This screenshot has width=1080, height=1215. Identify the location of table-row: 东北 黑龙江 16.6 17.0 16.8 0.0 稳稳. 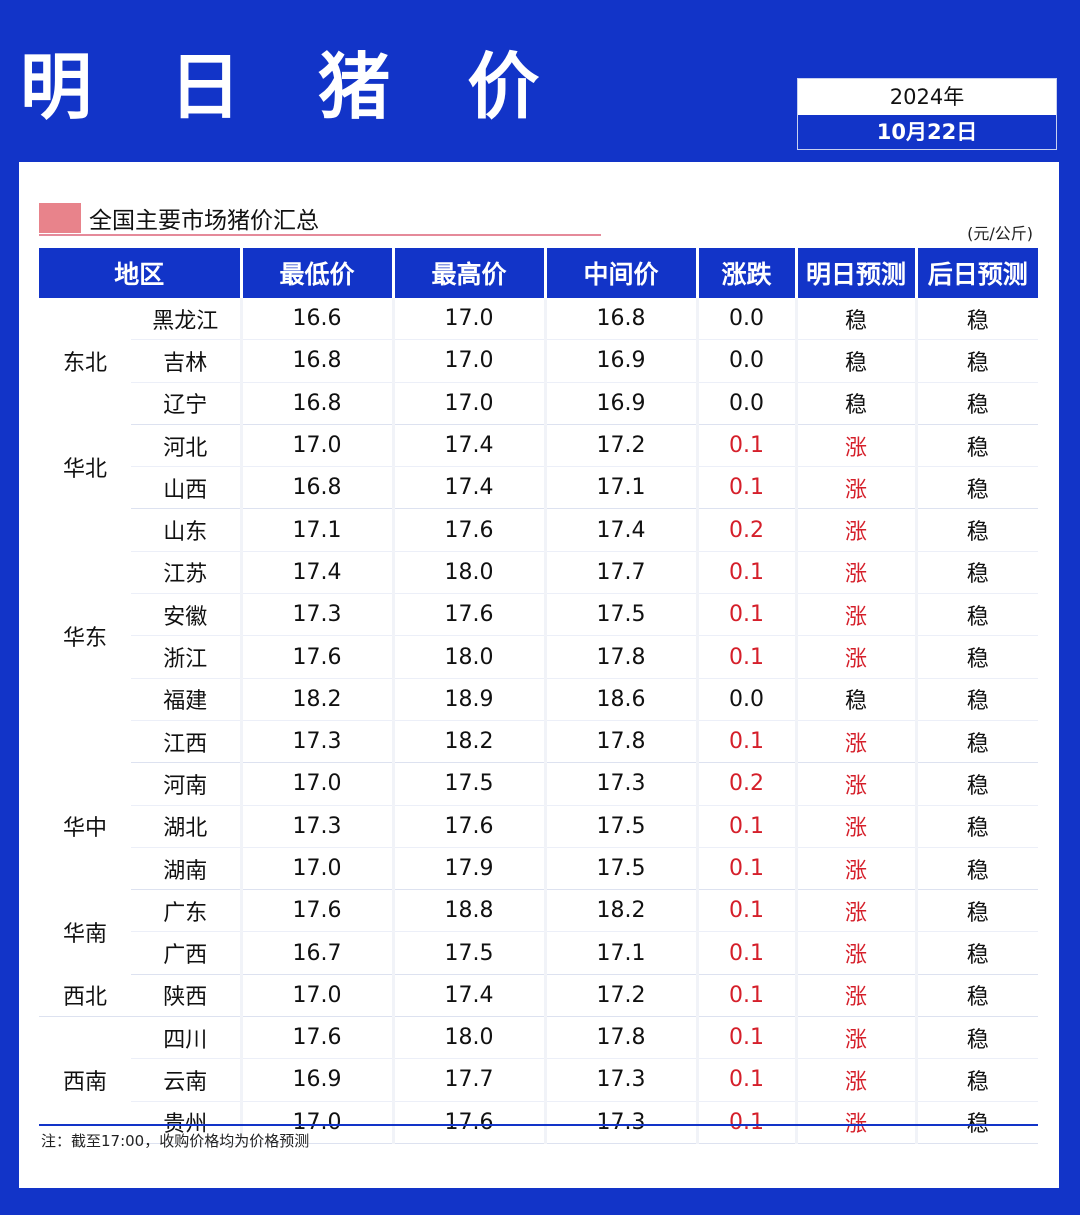
(539, 337).